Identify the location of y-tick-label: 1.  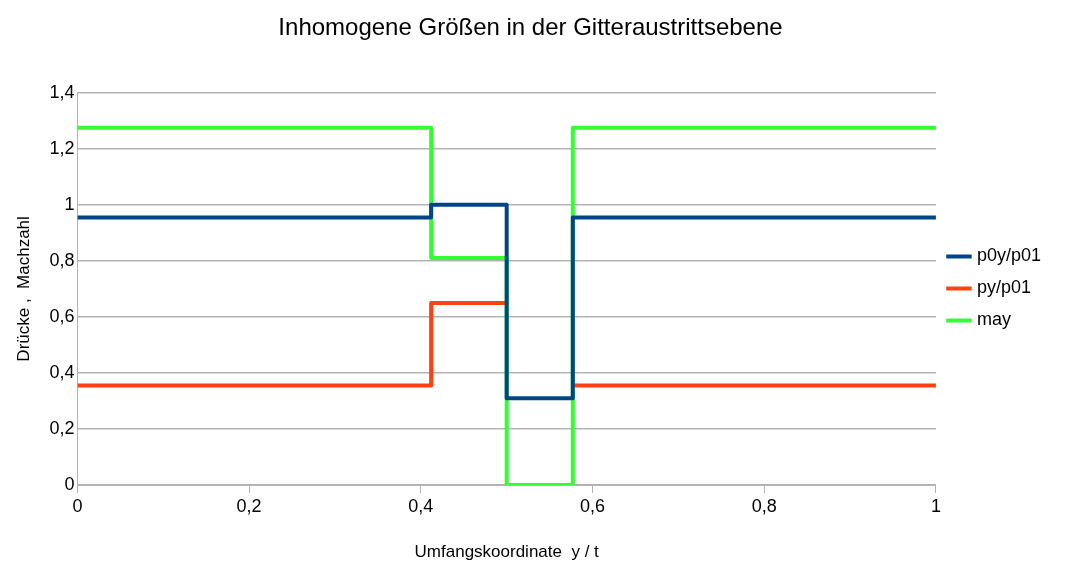
(69, 203).